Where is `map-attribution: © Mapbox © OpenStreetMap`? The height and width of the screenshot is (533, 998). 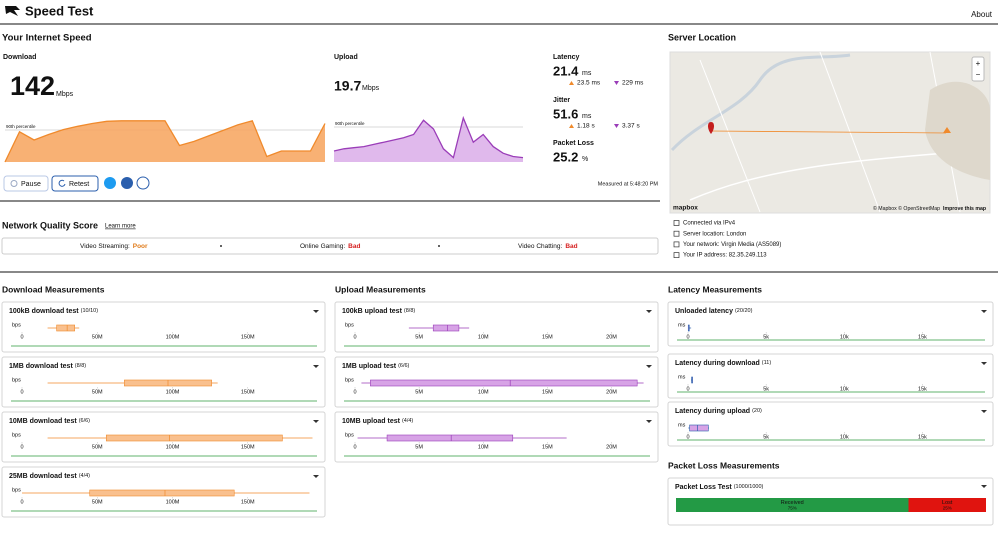 map-attribution: © Mapbox © OpenStreetMap is located at coordinates (906, 208).